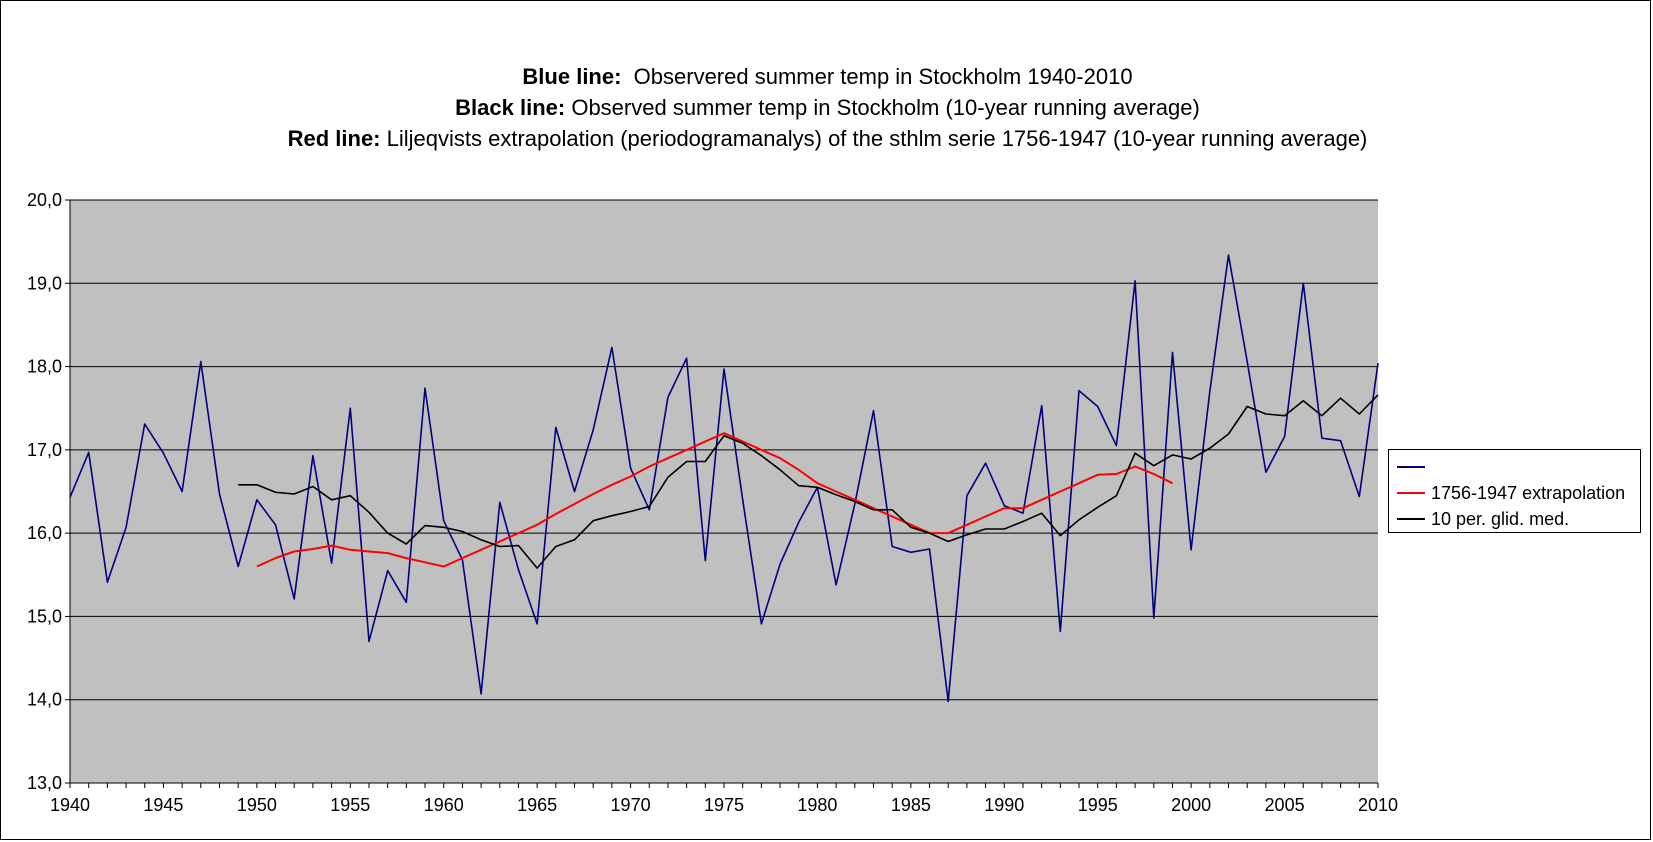 Image resolution: width=1653 pixels, height=842 pixels. Describe the element at coordinates (44, 283) in the screenshot. I see `tick-label-y: 19,0` at that location.